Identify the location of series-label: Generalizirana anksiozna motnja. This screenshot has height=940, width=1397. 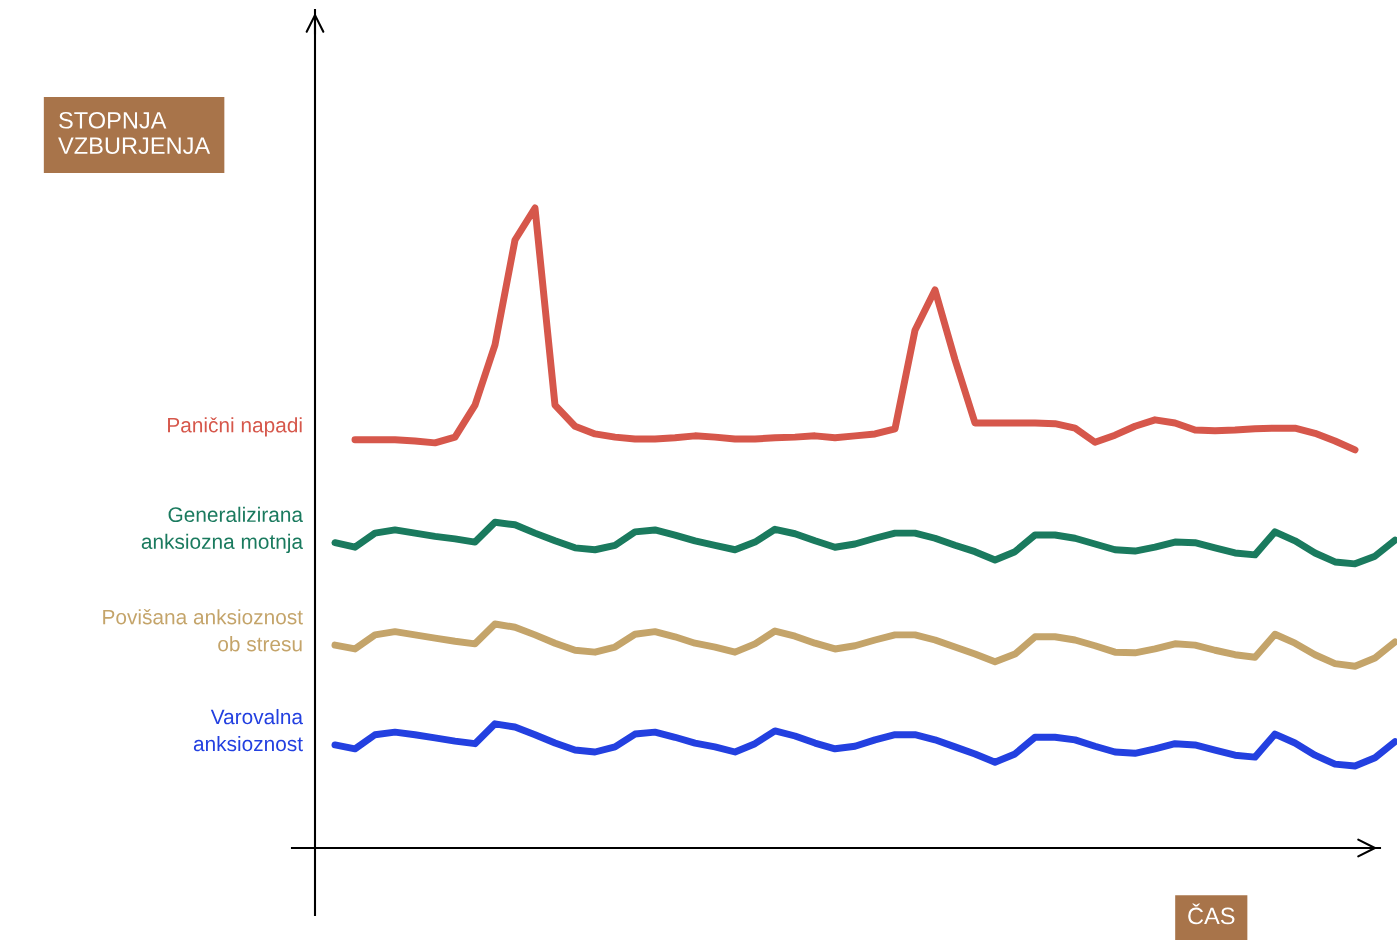
(222, 530).